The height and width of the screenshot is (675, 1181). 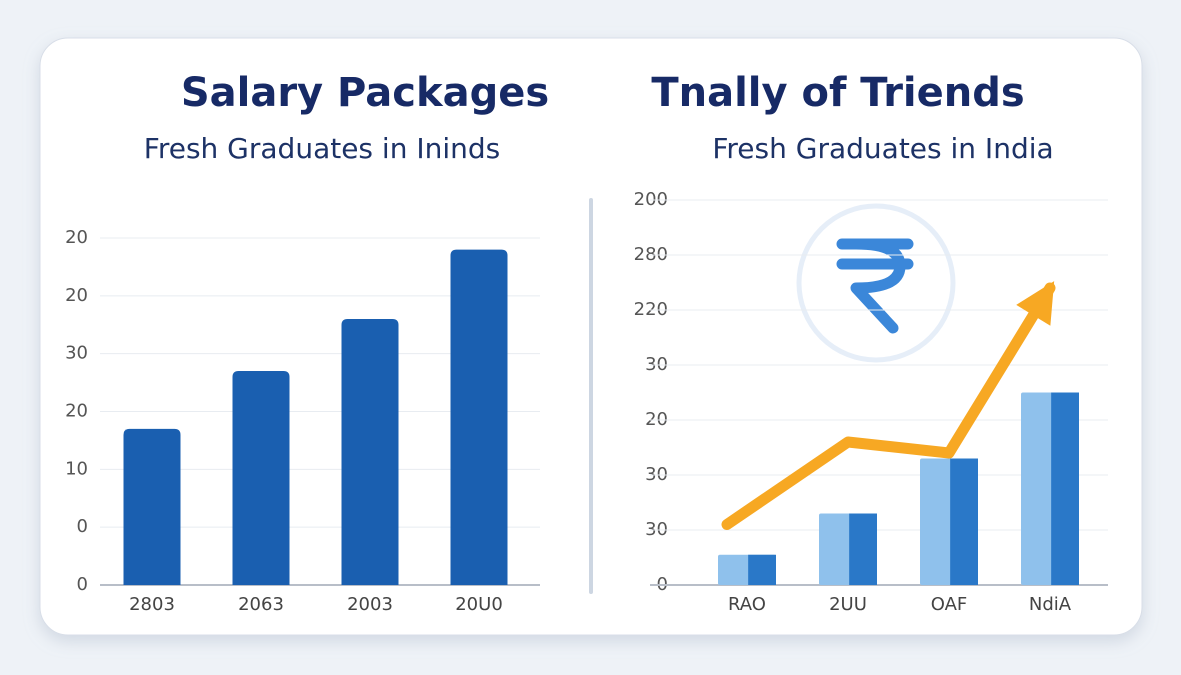 I want to click on x-tick-label: 2803, so click(x=152, y=604).